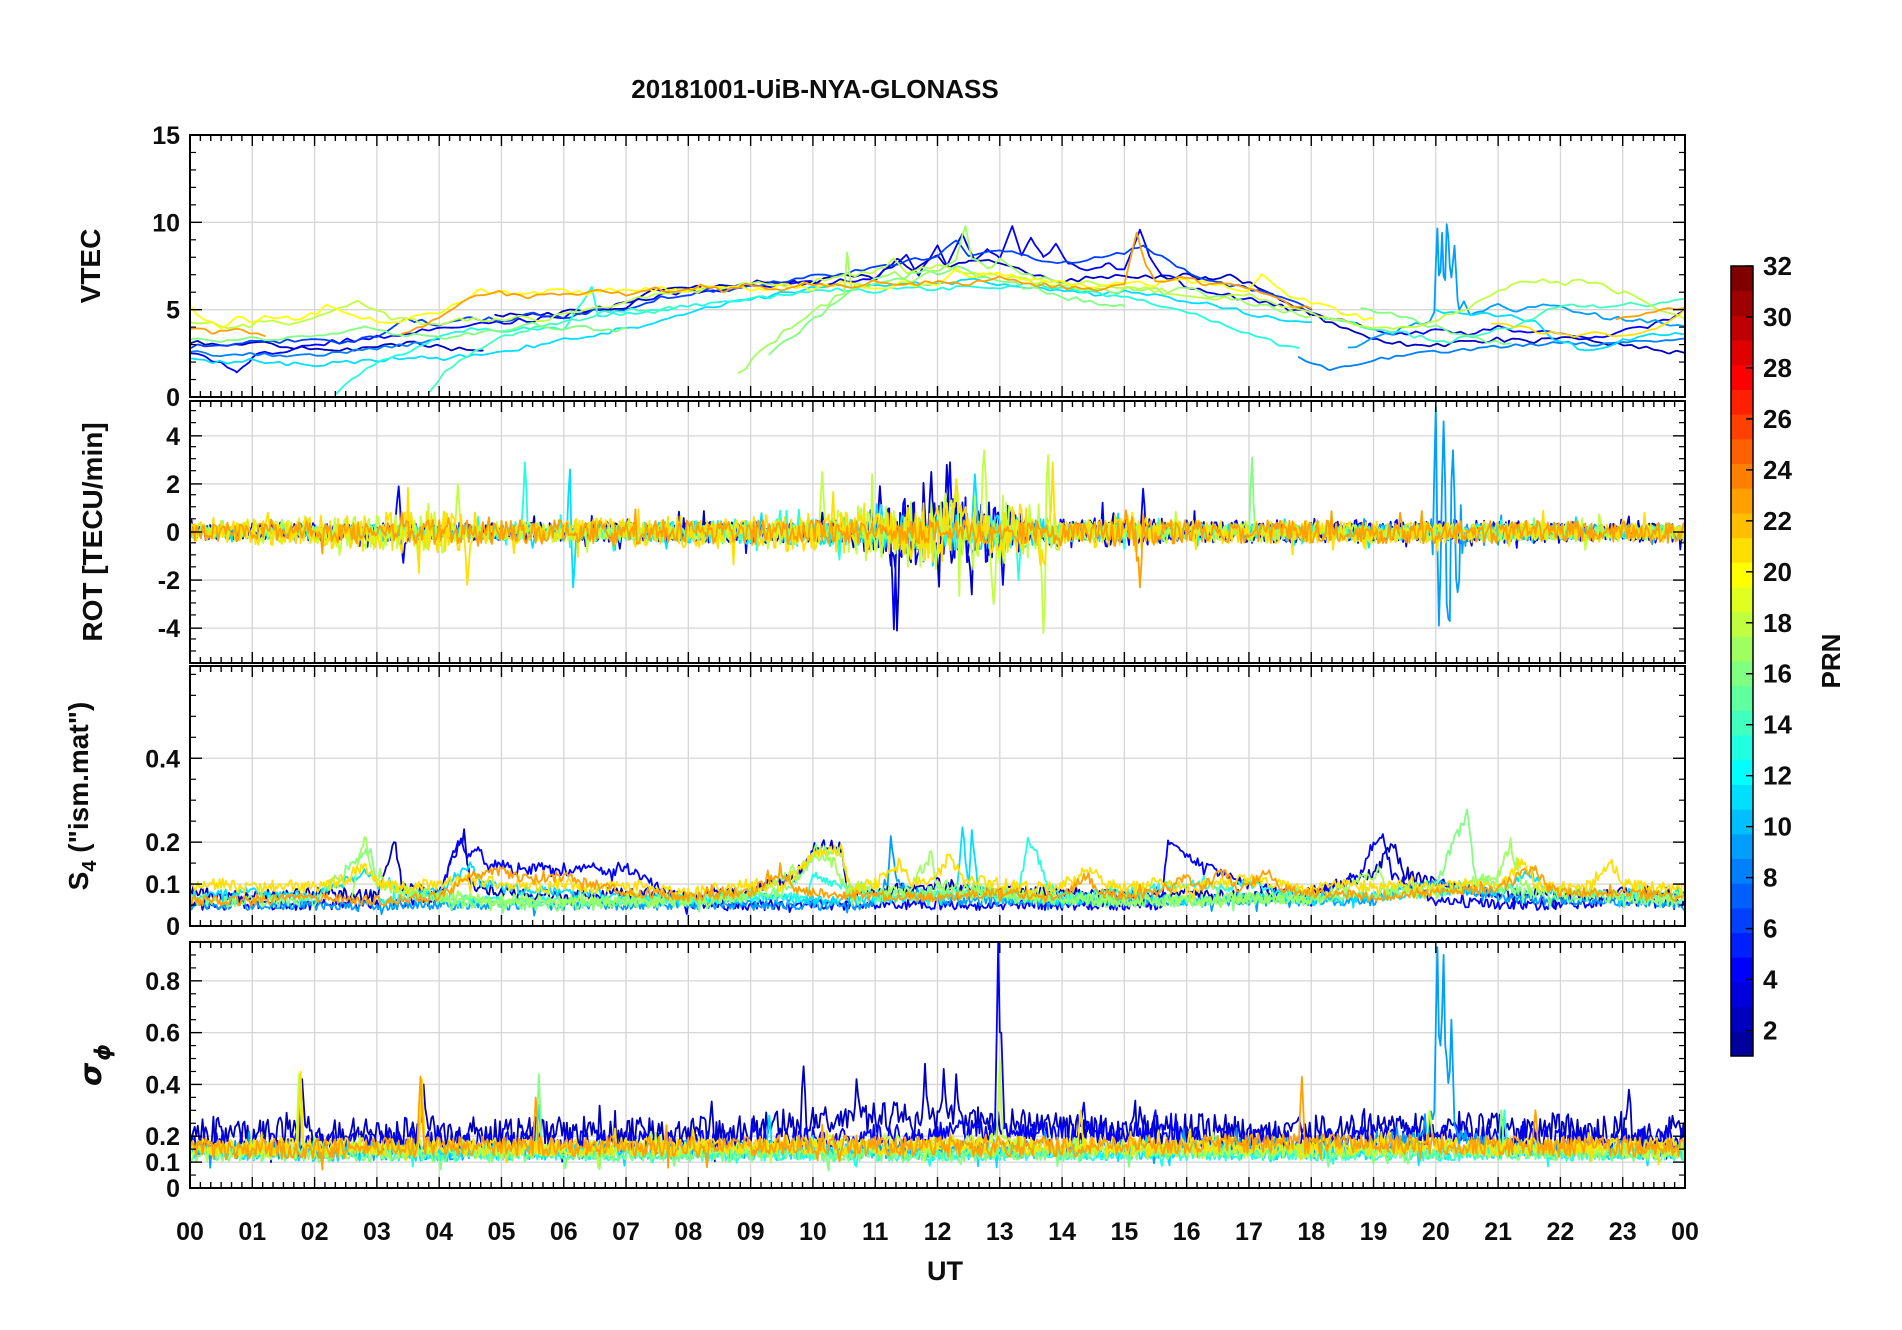 The width and height of the screenshot is (1902, 1330). I want to click on colorbar-tick-label: 30, so click(1777, 317).